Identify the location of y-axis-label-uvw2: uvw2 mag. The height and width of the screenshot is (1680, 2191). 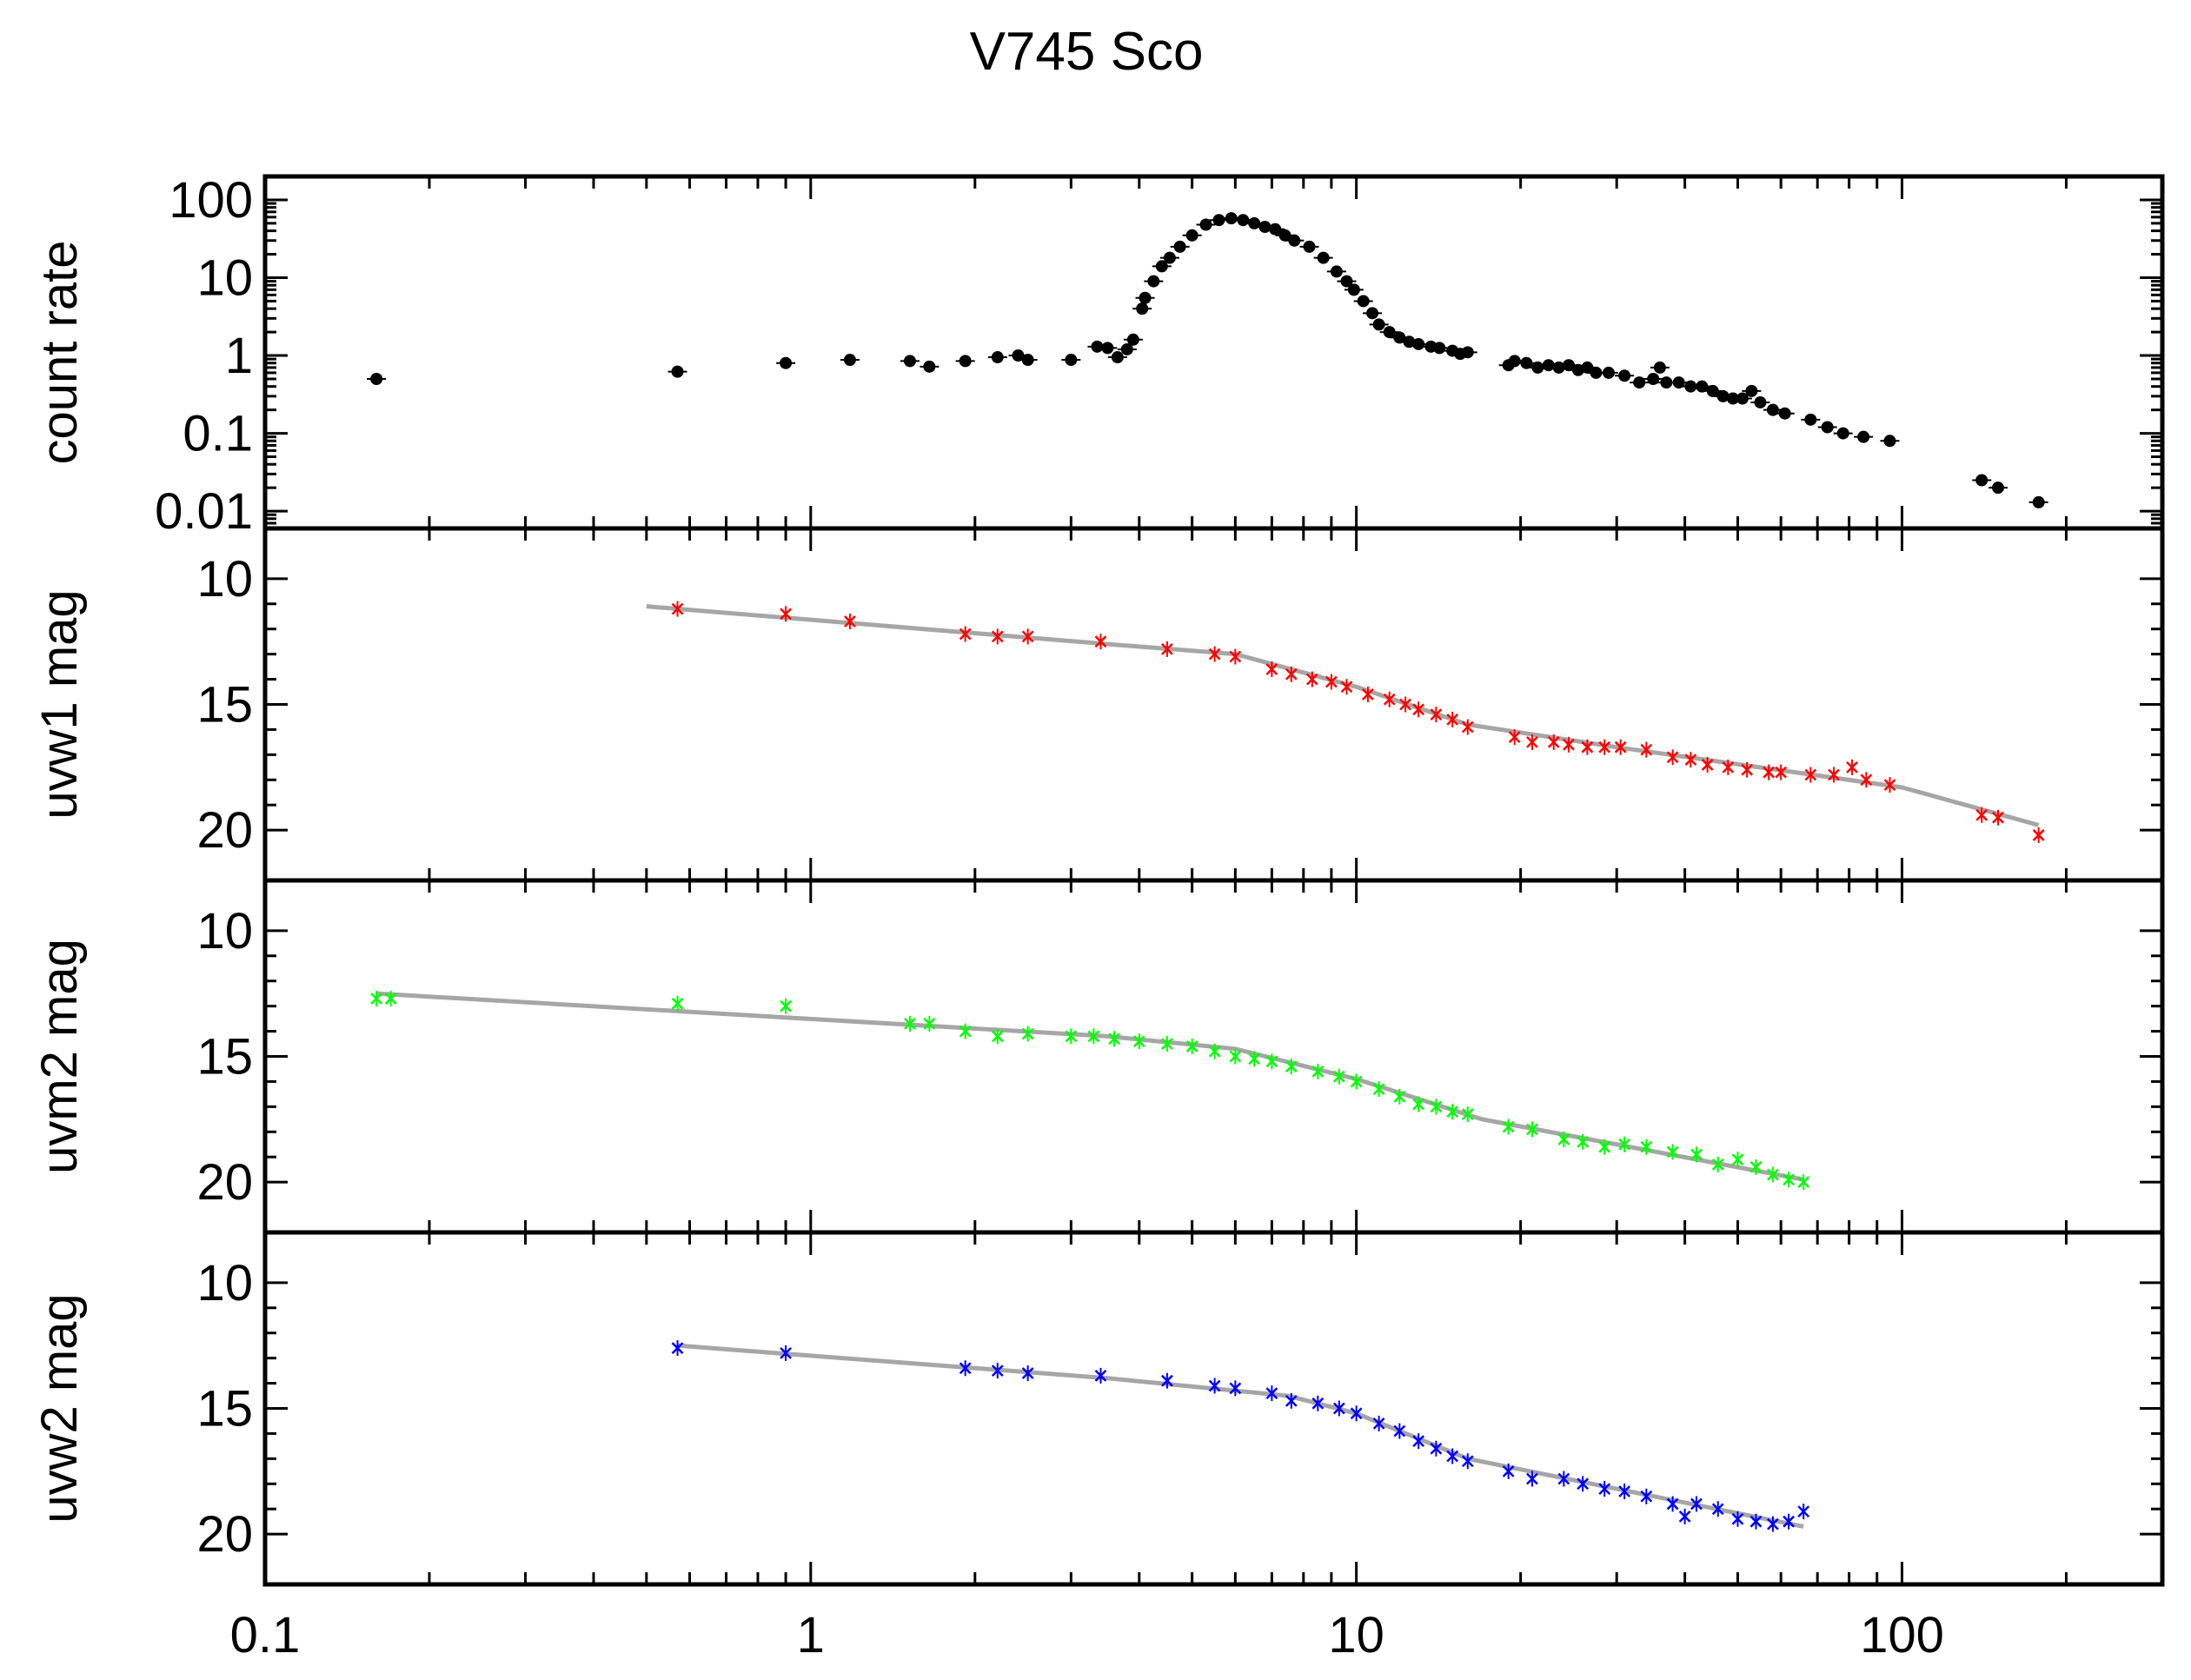
(60, 1408).